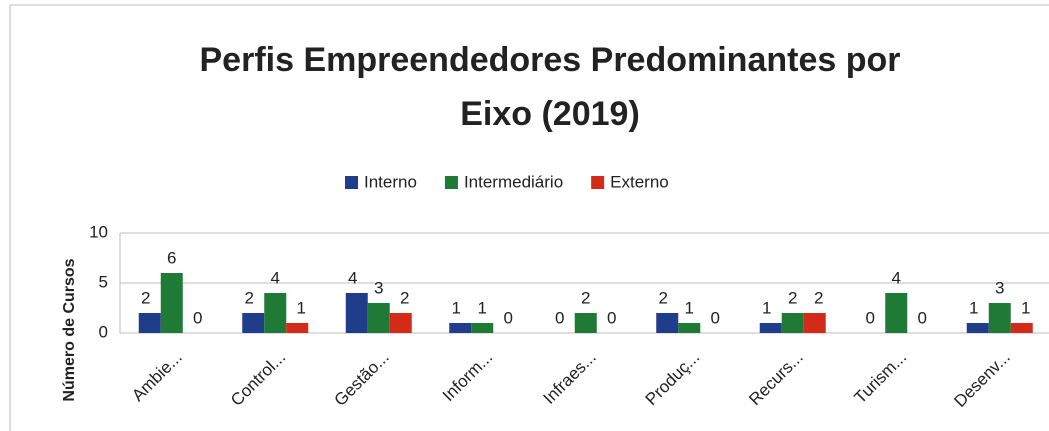  What do you see at coordinates (513, 181) in the screenshot?
I see `legend-label: Intermediário` at bounding box center [513, 181].